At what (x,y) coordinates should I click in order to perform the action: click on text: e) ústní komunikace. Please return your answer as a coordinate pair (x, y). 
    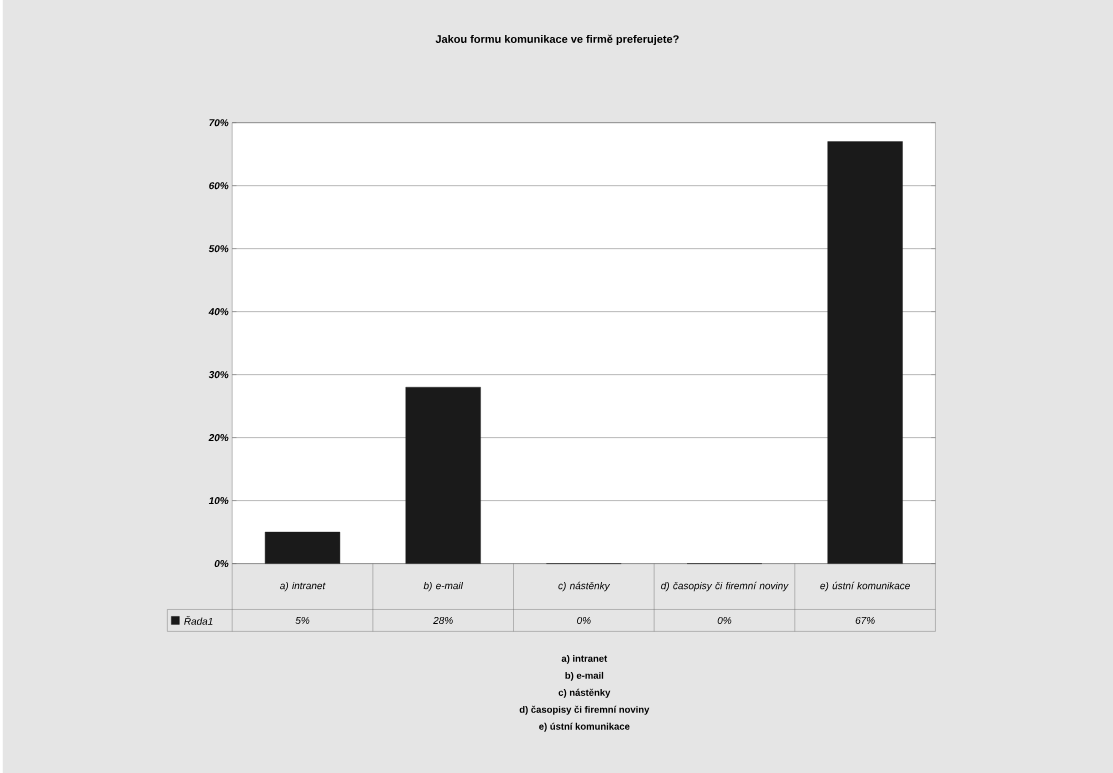
    Looking at the image, I should click on (584, 727).